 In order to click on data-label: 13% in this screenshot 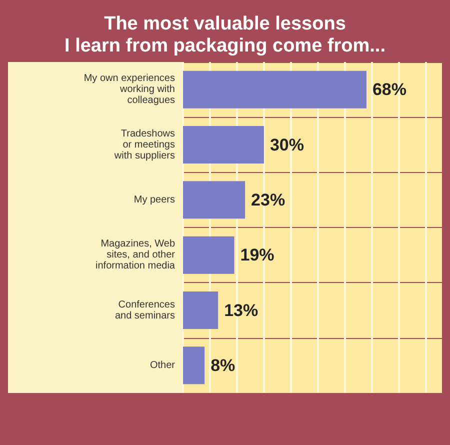, I will do `click(241, 310)`.